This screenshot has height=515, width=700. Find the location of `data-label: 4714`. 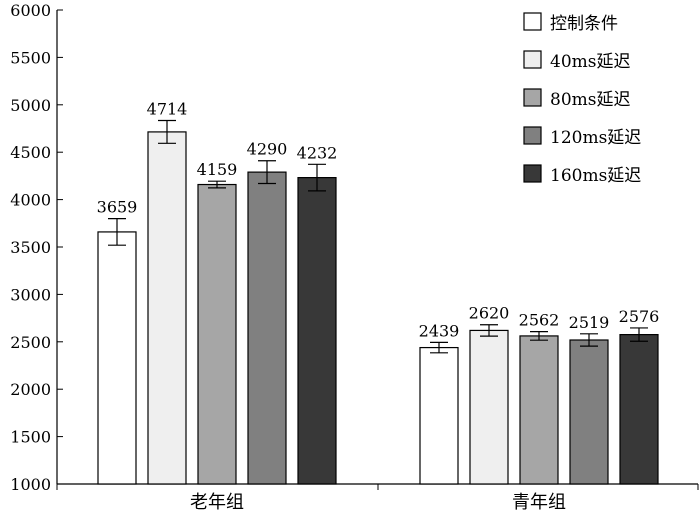

data-label: 4714 is located at coordinates (167, 109).